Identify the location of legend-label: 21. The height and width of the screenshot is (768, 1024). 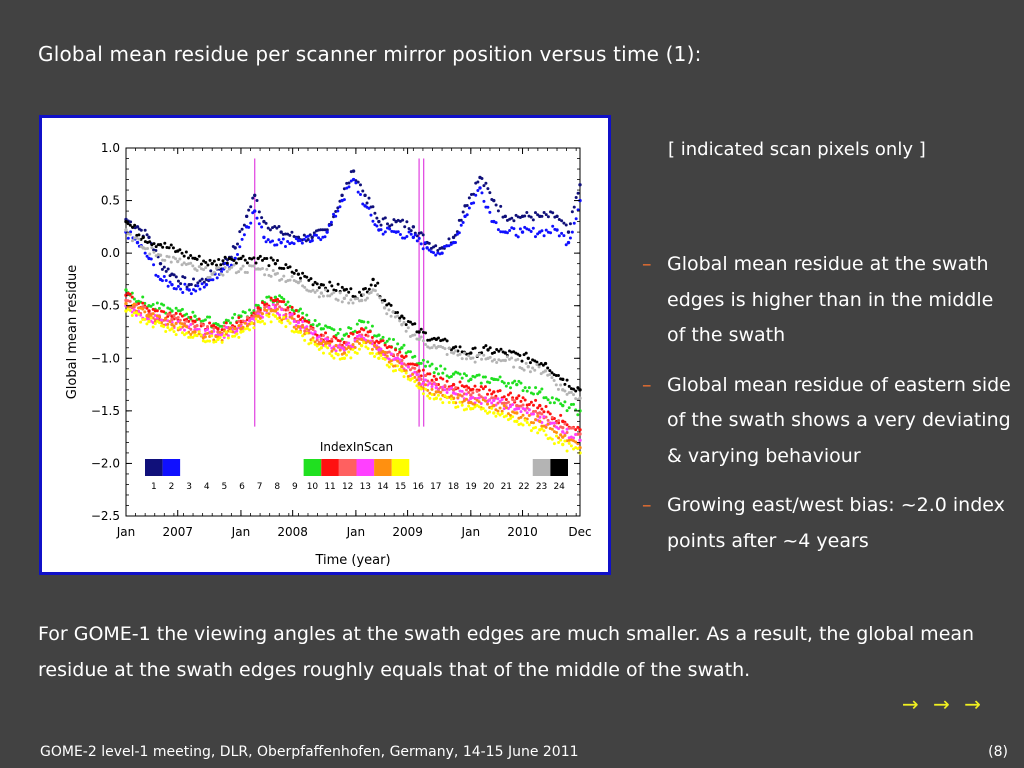
(506, 487).